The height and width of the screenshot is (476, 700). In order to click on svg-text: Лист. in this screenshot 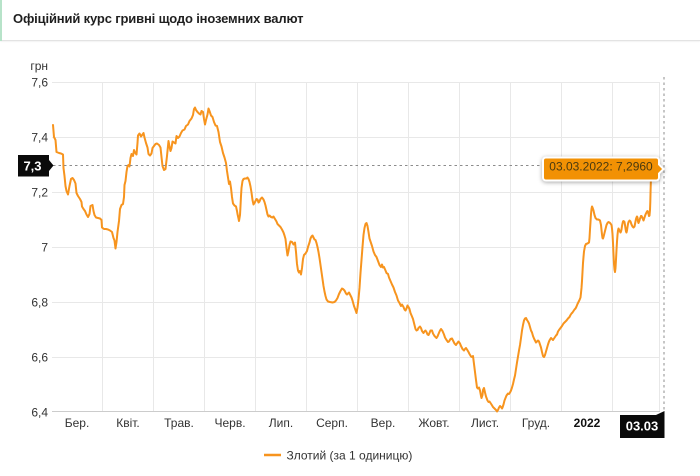, I will do `click(485, 423)`.